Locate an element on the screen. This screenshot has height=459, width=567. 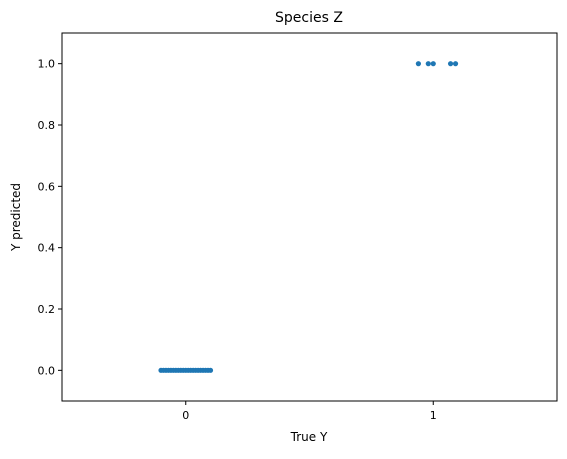
y-tick-label: 0.0 is located at coordinates (47, 370).